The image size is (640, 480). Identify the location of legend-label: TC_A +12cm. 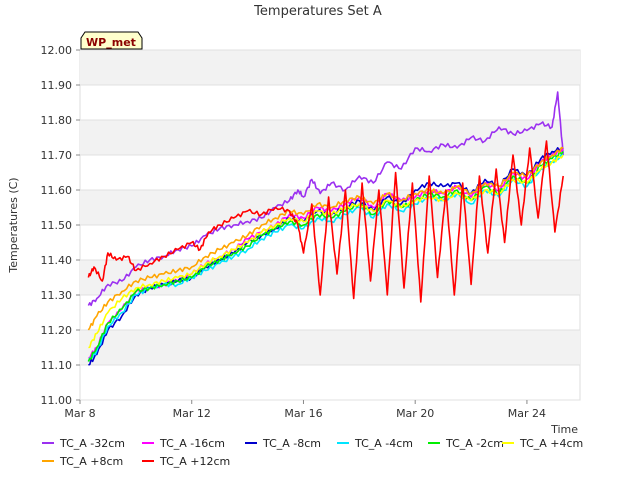
(194, 461).